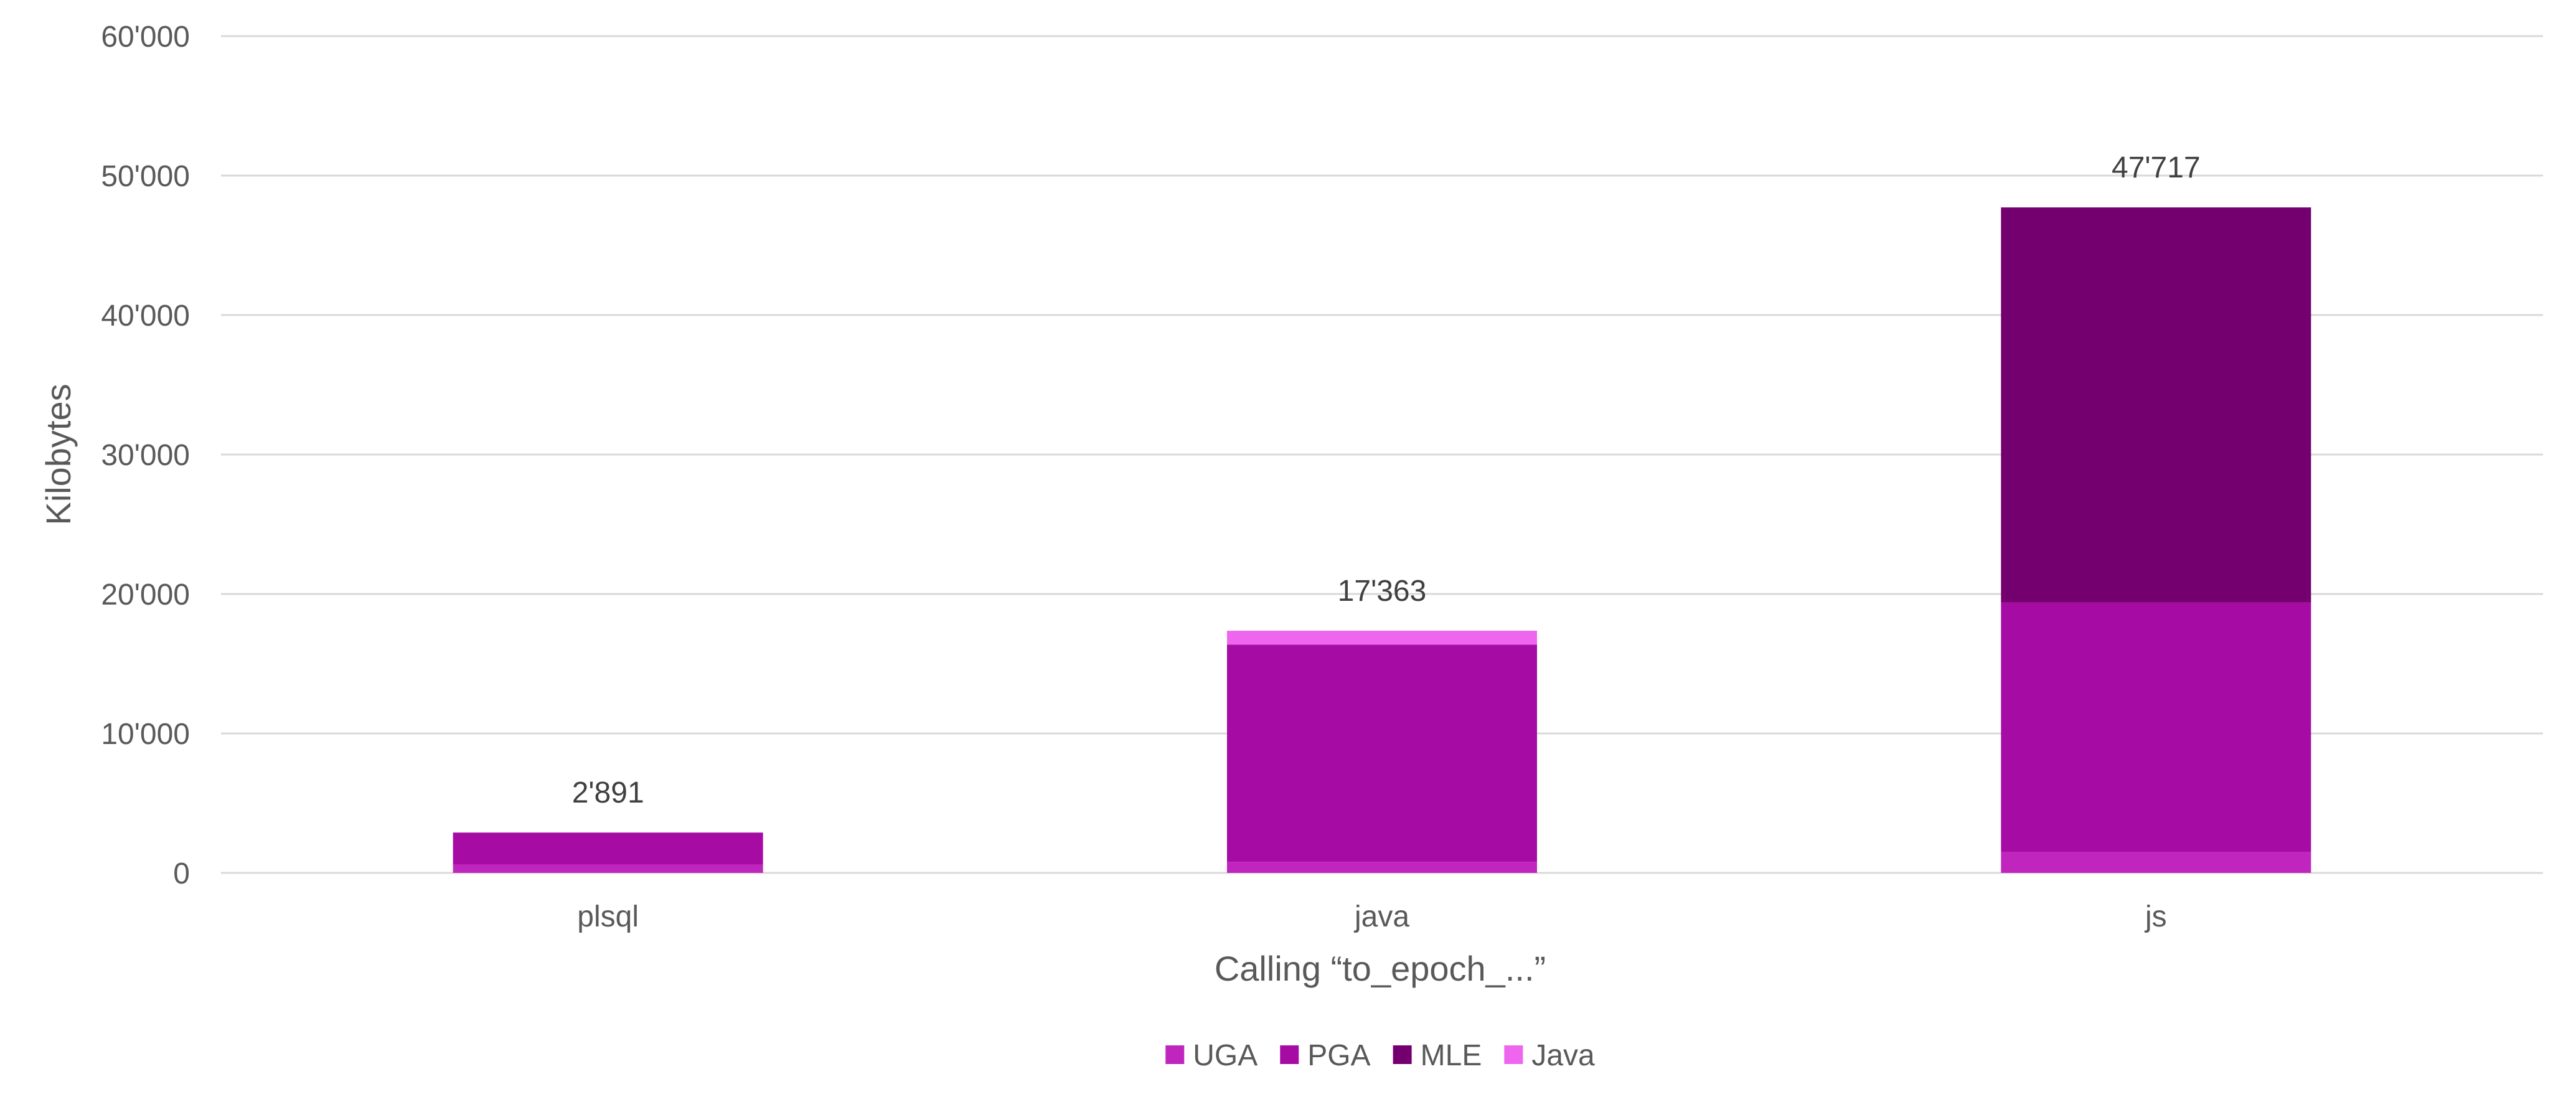  I want to click on bar-segment-uga-plsql, so click(608, 868).